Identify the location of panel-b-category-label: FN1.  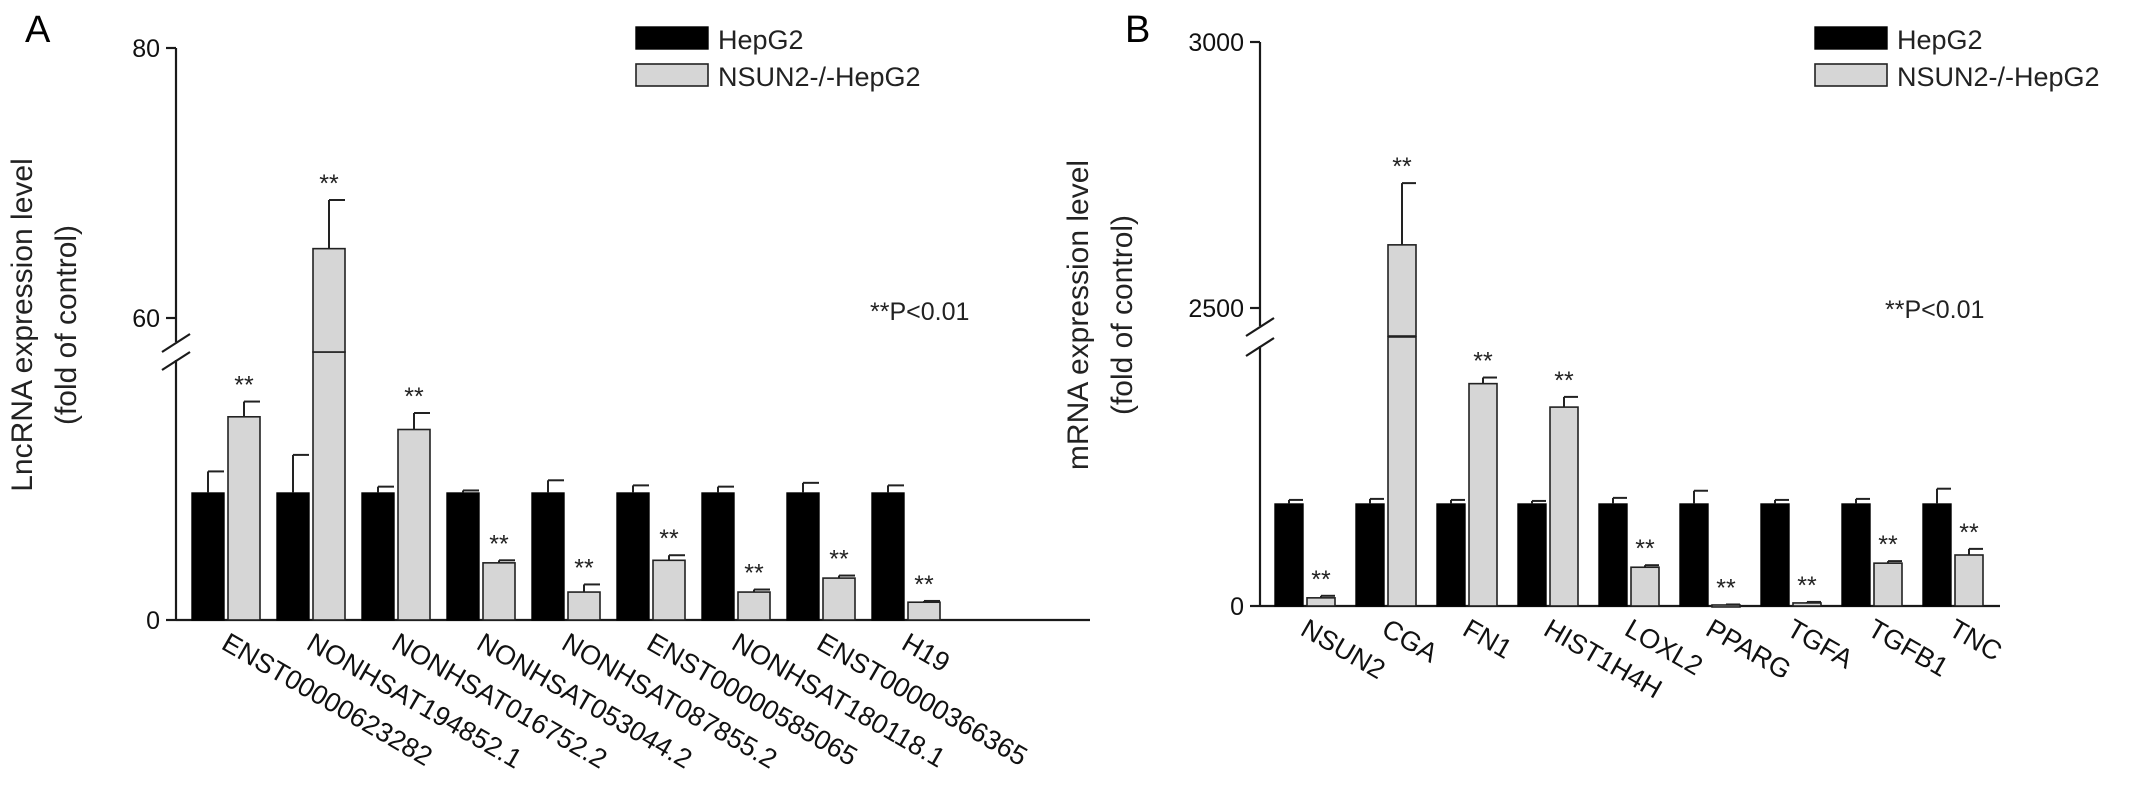
(1487, 638).